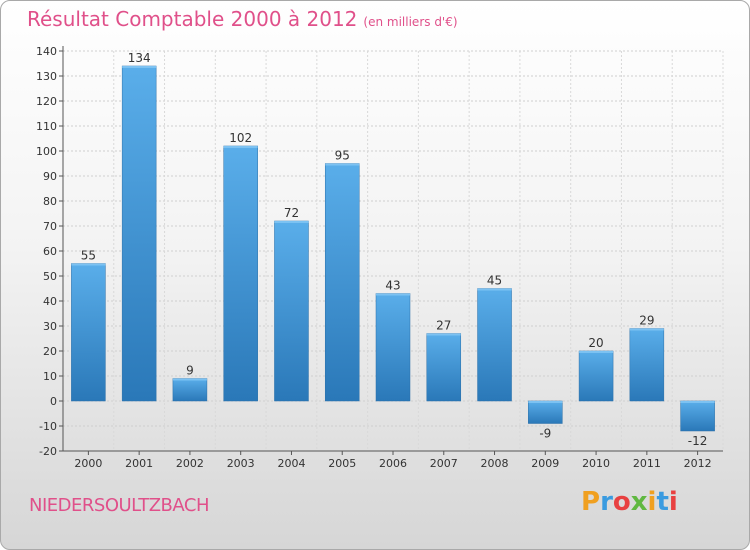 The image size is (750, 550). What do you see at coordinates (621, 502) in the screenshot?
I see `logo-letter: o` at bounding box center [621, 502].